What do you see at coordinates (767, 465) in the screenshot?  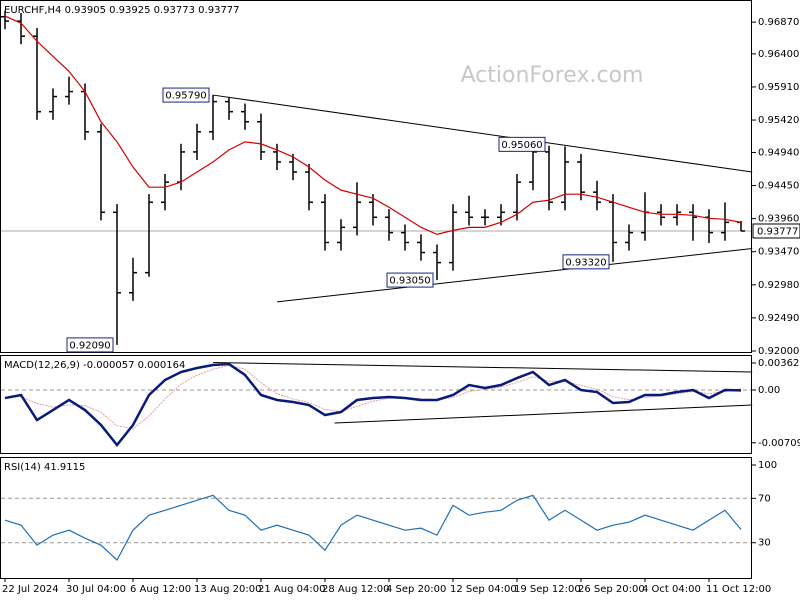 I see `y-tick-label: 100` at bounding box center [767, 465].